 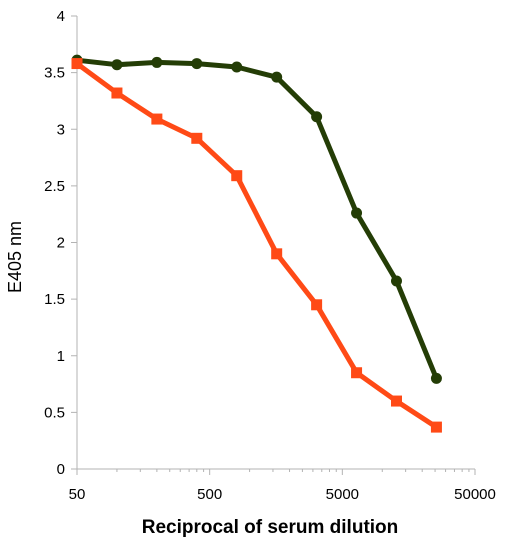 I want to click on y-tick-label: 2.5, so click(x=54, y=186).